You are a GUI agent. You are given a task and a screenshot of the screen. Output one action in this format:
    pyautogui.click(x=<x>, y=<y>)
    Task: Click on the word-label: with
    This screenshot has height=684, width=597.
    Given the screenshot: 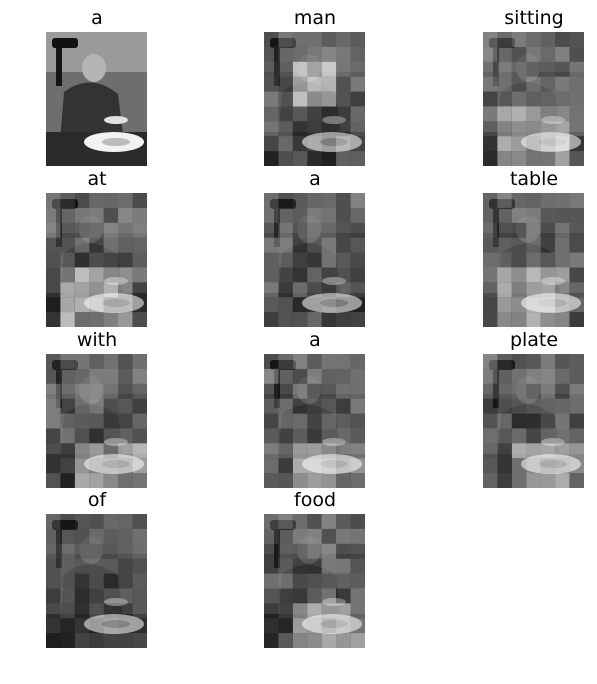 What is the action you would take?
    pyautogui.click(x=97, y=340)
    